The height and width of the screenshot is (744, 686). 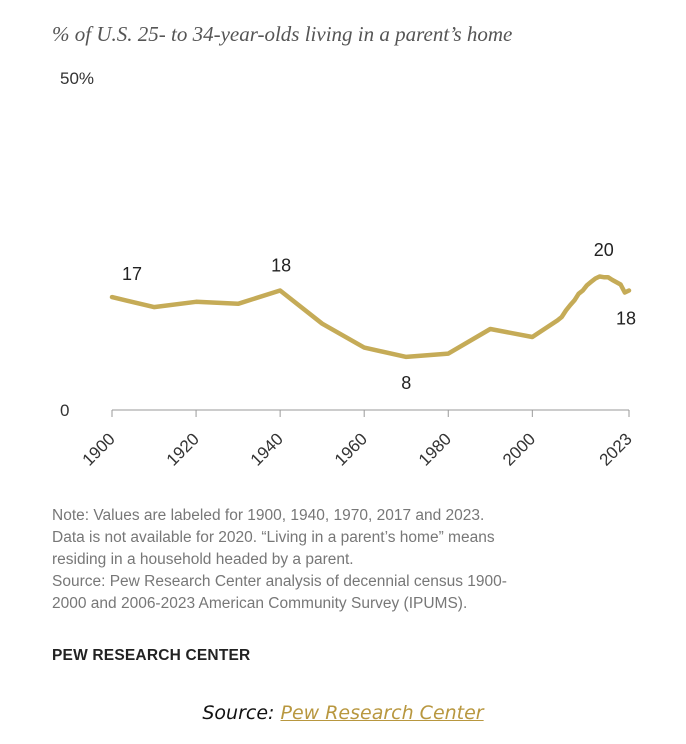 I want to click on data-label: 17, so click(x=132, y=274).